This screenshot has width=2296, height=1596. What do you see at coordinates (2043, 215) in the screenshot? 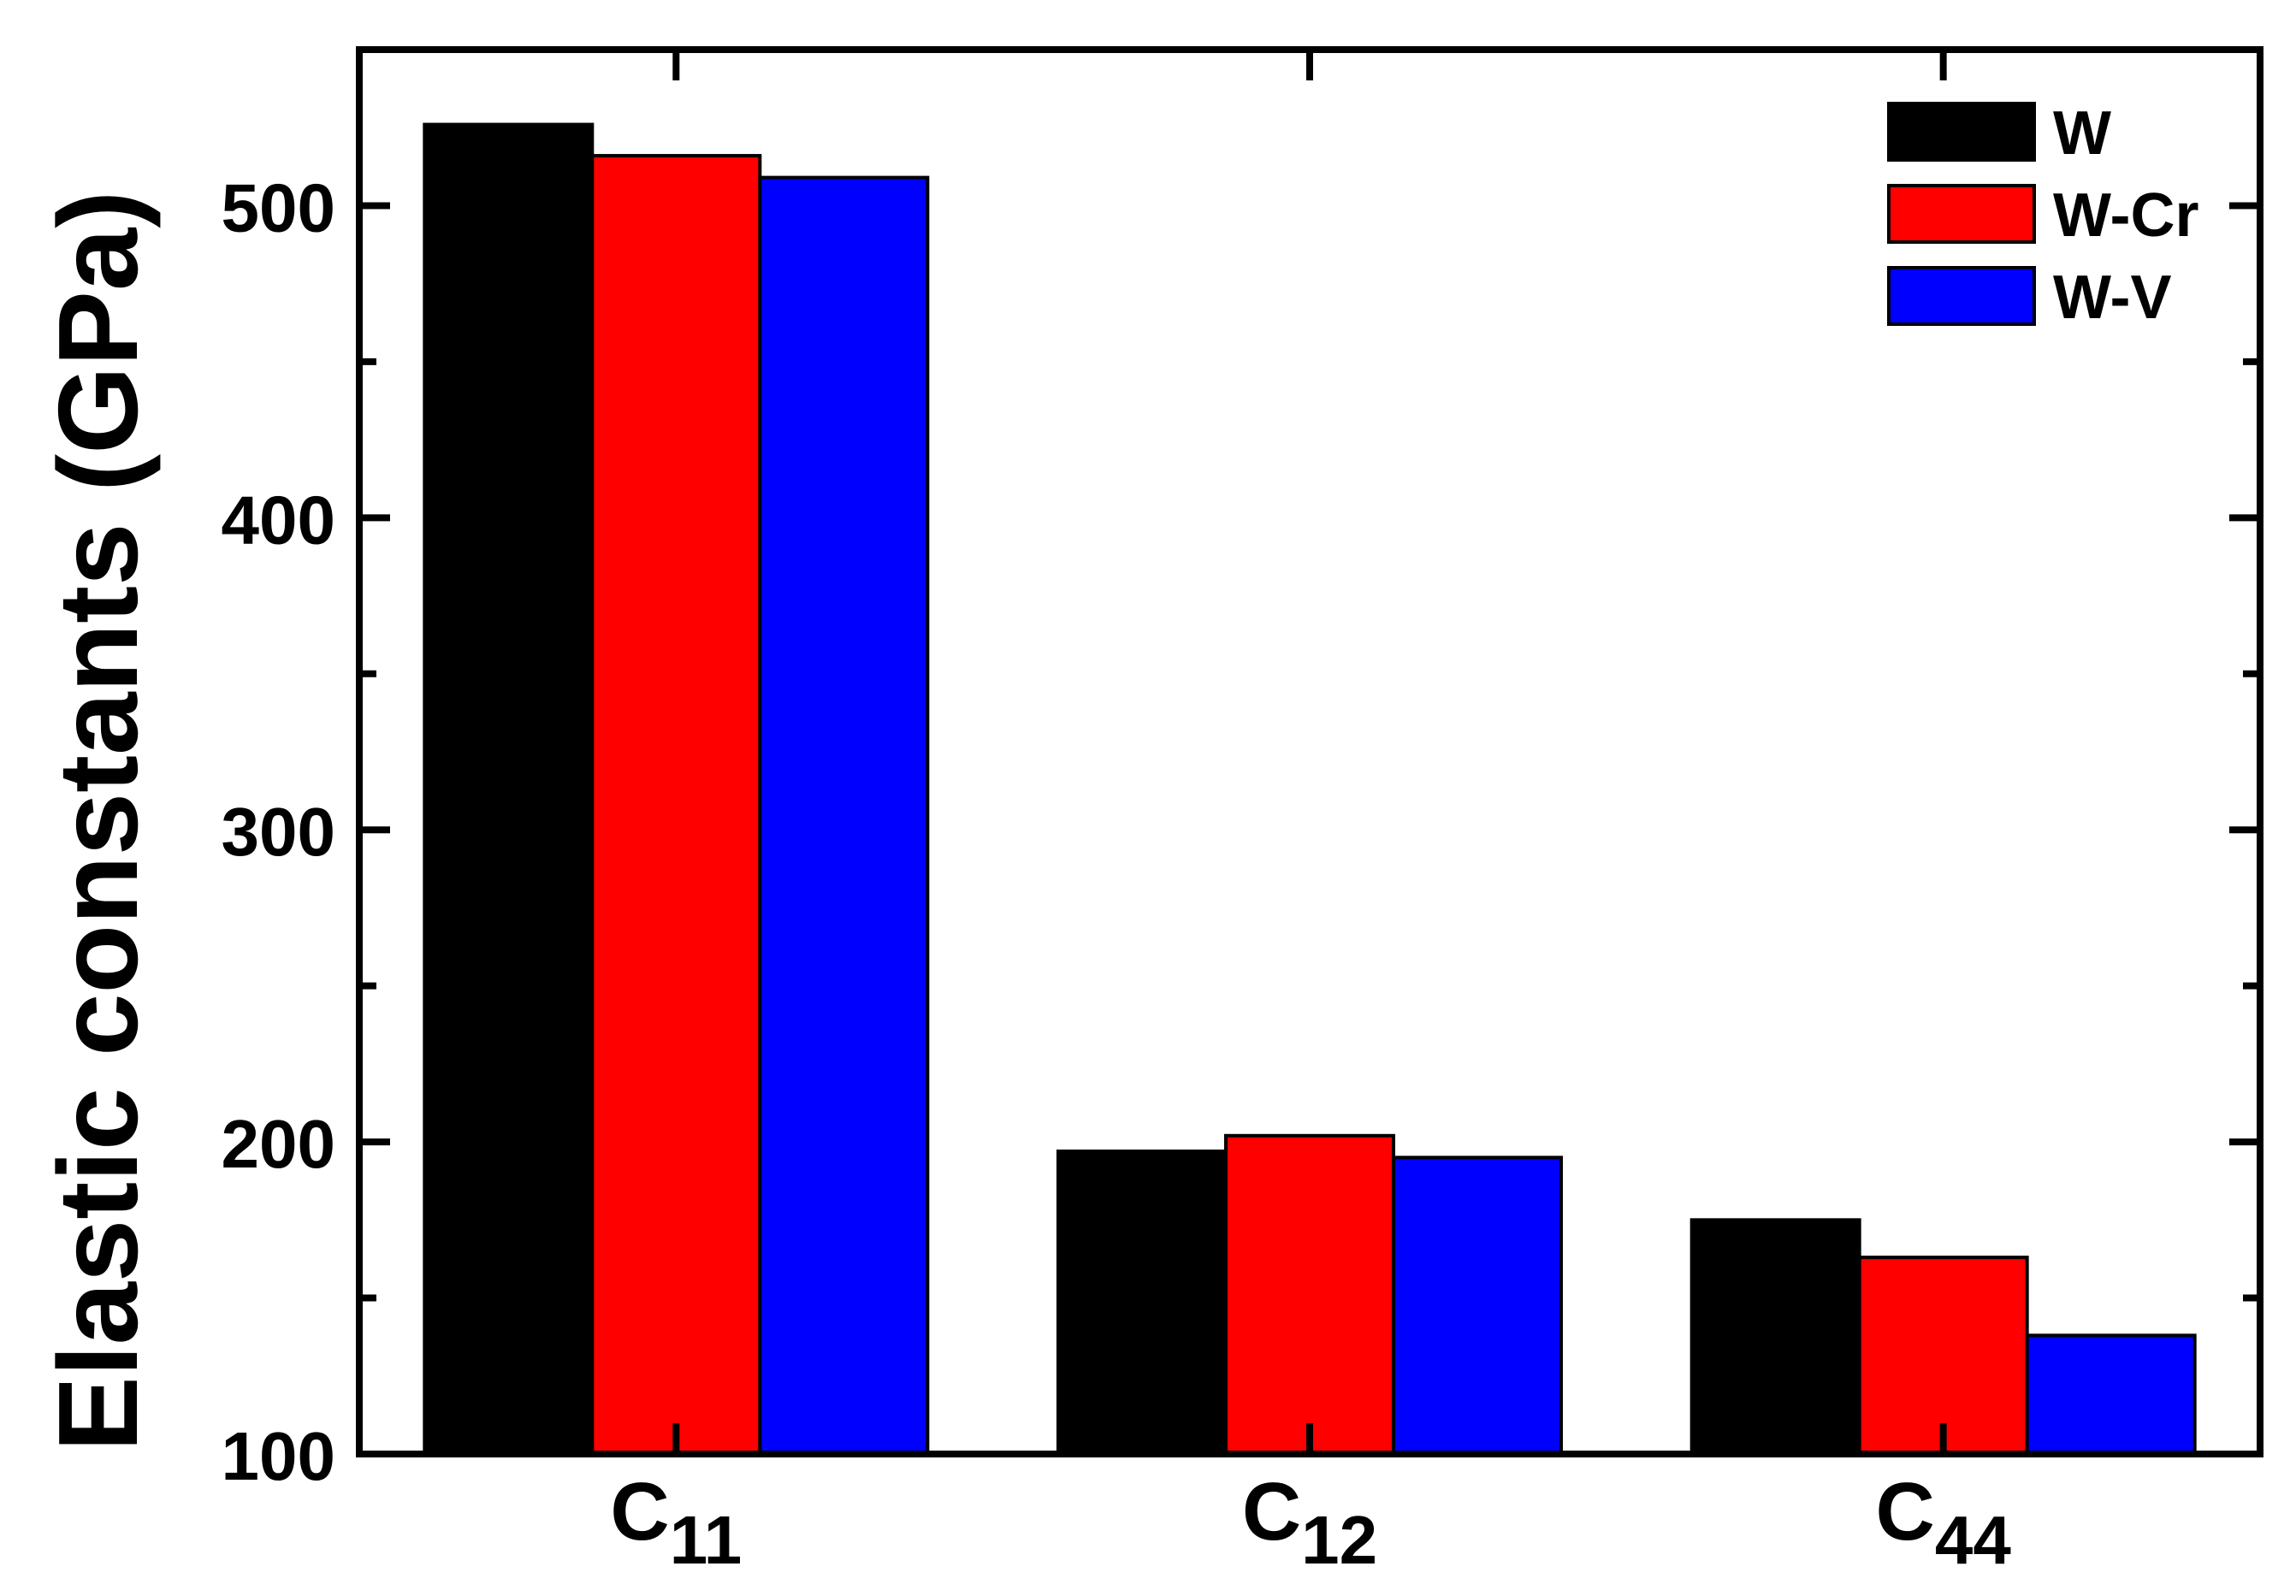
I see `legend: W W-Cr W-V` at bounding box center [2043, 215].